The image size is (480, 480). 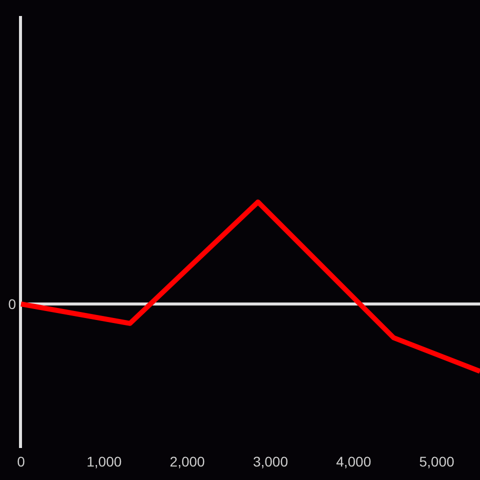 I want to click on x-tick-label: 0, so click(x=21, y=462).